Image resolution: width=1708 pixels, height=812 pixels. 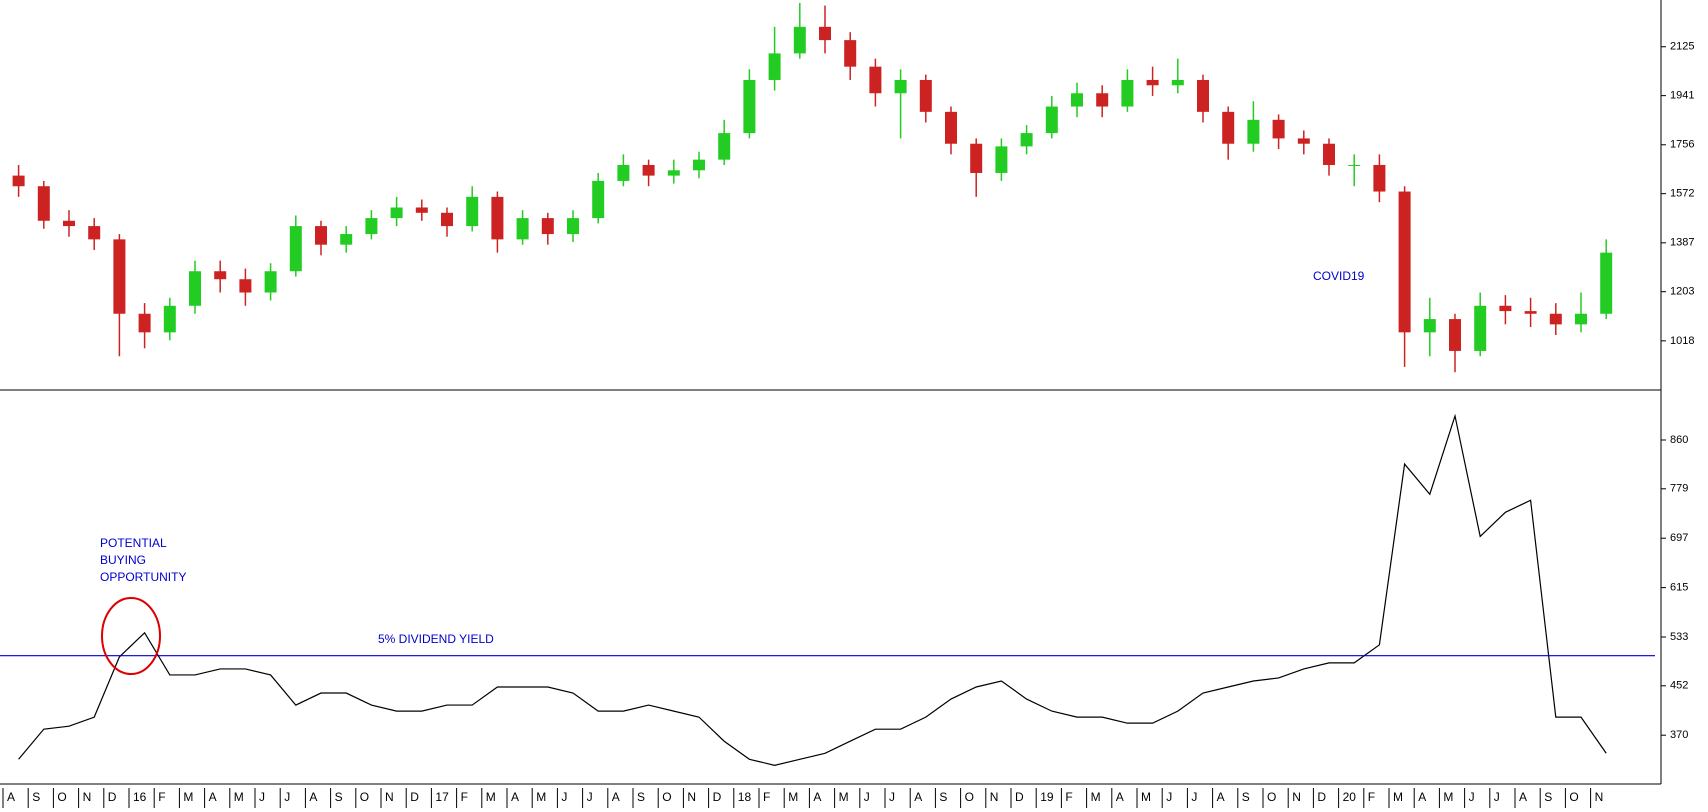 I want to click on highlight-circle, so click(x=131, y=636).